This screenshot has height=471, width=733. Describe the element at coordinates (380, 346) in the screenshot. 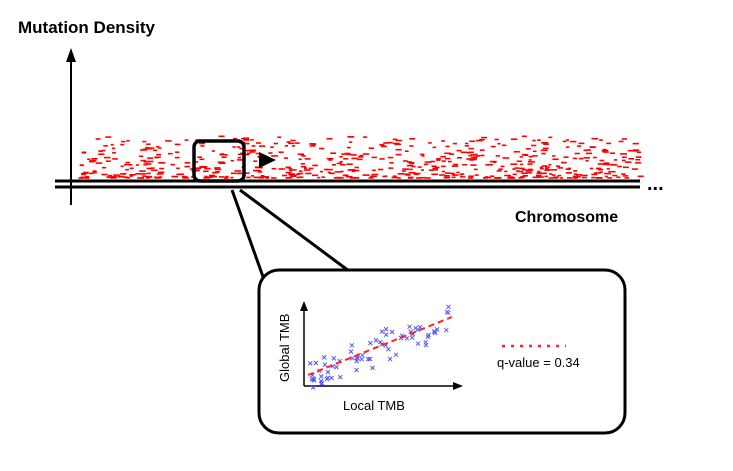

I see `regression-line` at that location.